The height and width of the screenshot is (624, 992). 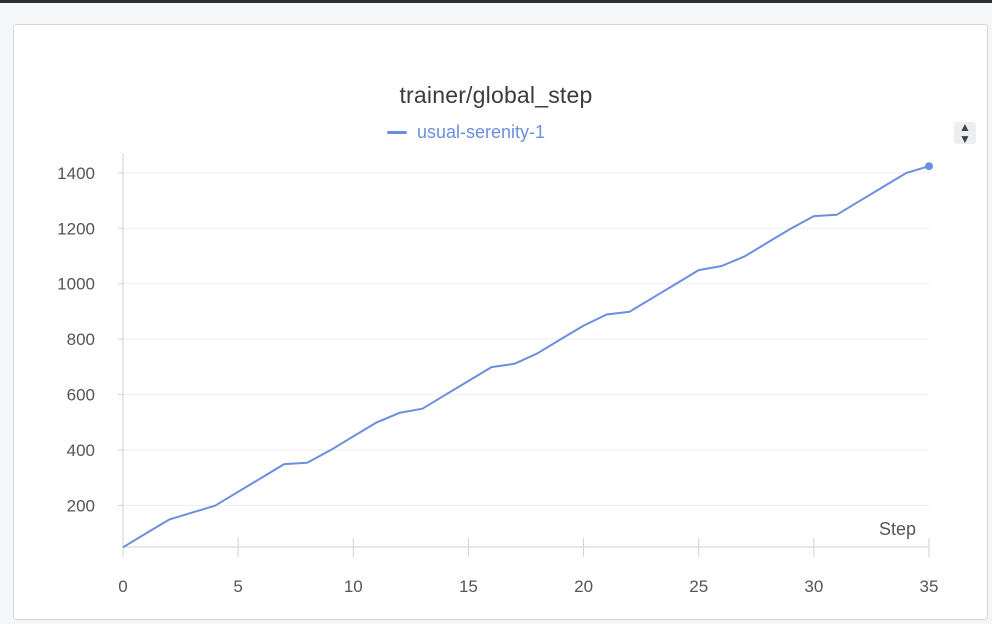 What do you see at coordinates (397, 132) in the screenshot?
I see `legend-swatch` at bounding box center [397, 132].